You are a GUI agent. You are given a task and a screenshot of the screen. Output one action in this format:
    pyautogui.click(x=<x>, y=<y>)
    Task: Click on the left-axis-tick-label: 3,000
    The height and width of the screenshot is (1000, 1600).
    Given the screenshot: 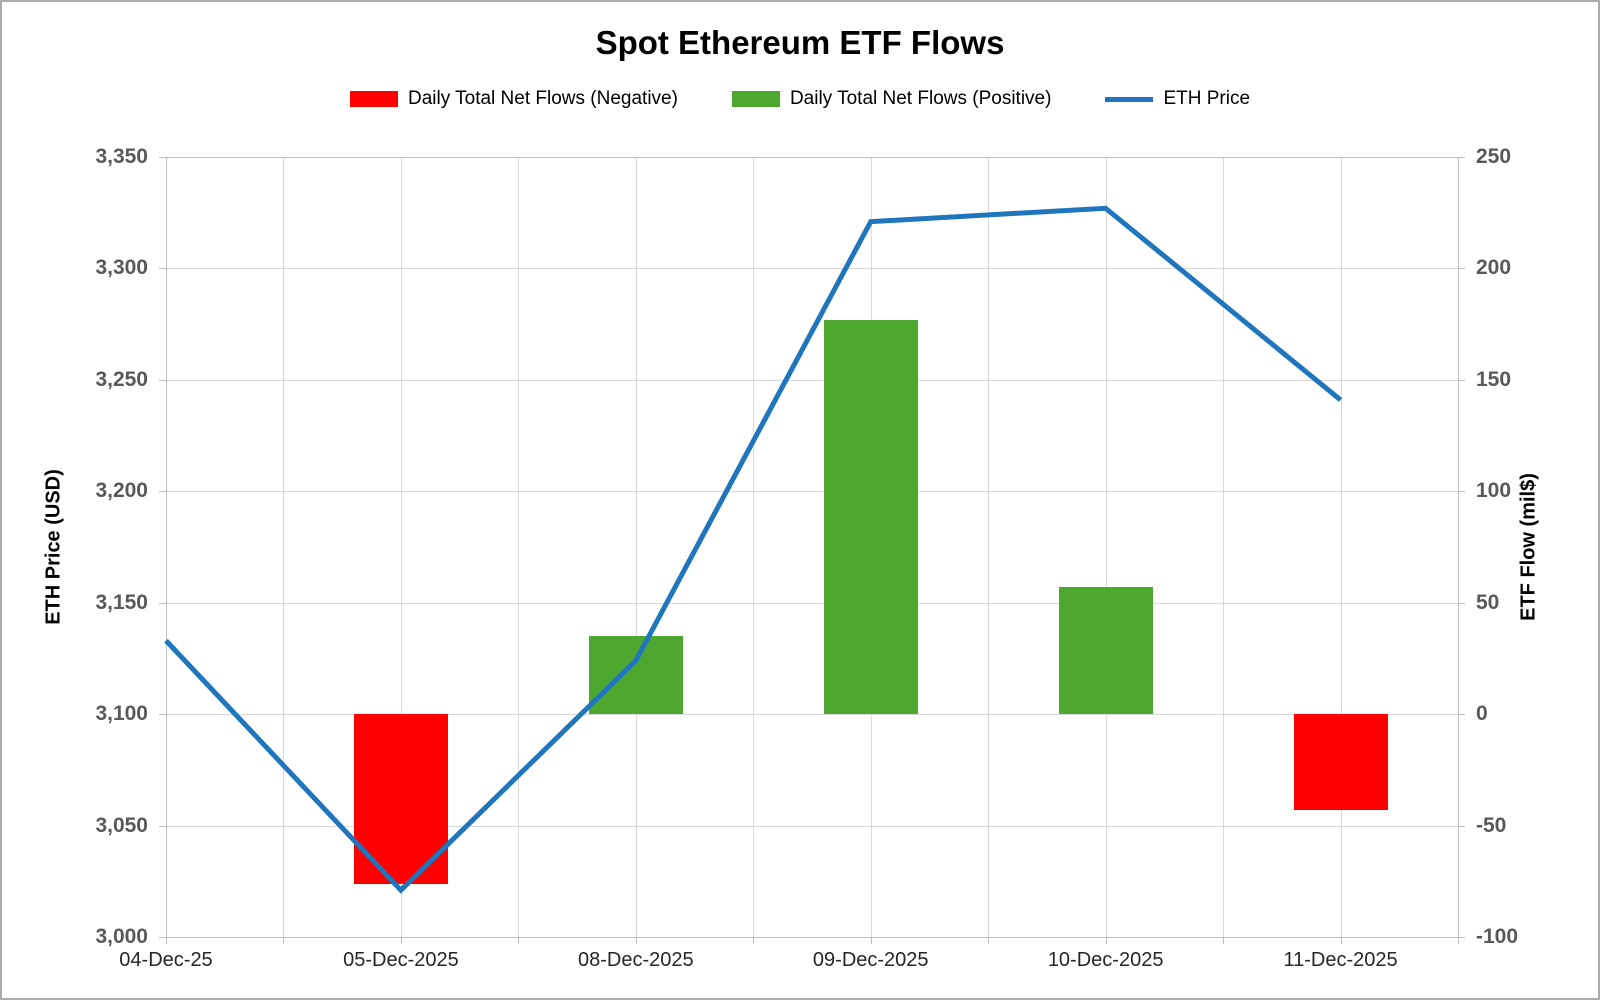 What is the action you would take?
    pyautogui.click(x=121, y=936)
    